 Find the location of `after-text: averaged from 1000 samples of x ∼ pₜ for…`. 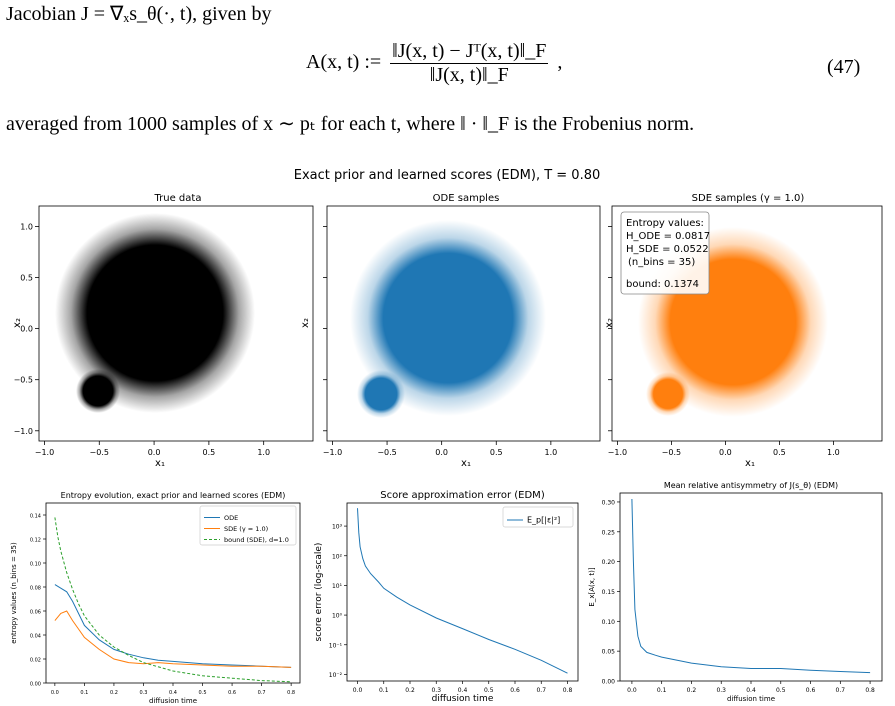

after-text: averaged from 1000 samples of x ∼ pₜ for… is located at coordinates (350, 124).